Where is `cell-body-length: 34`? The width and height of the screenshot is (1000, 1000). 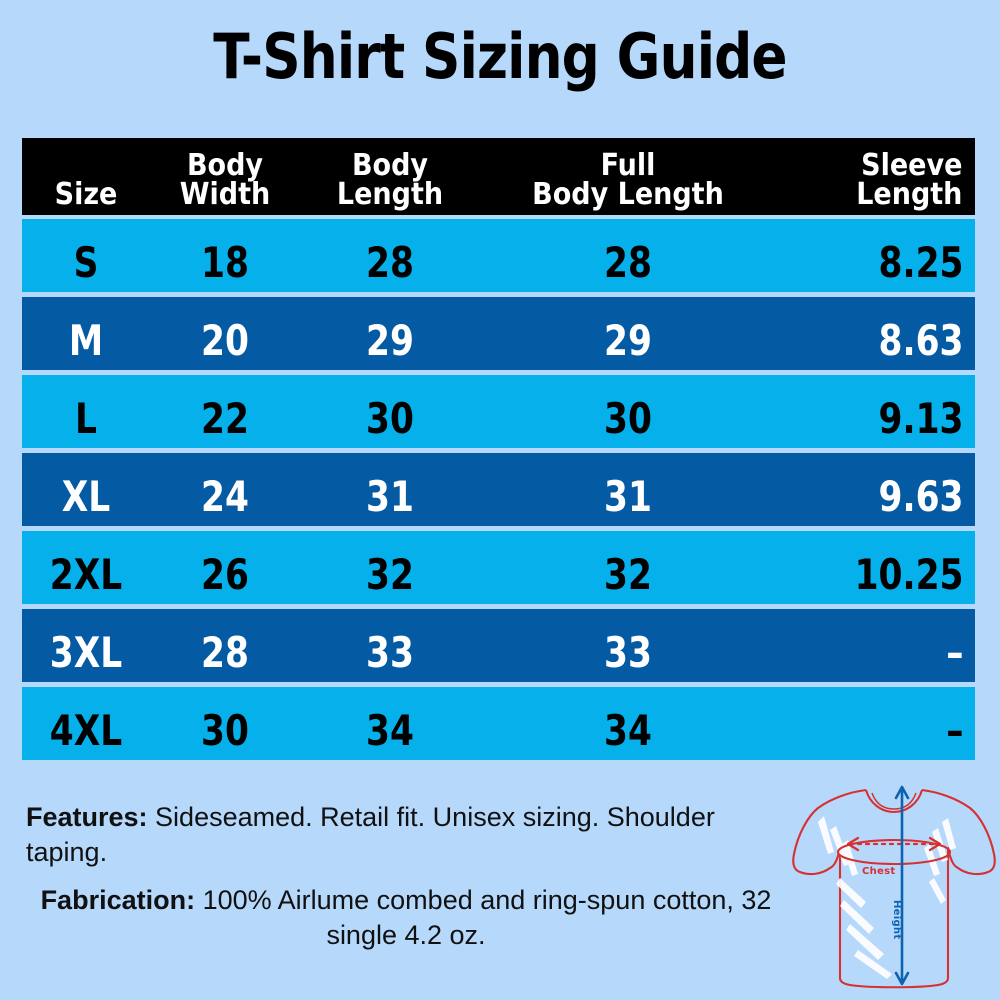 cell-body-length: 34 is located at coordinates (390, 730).